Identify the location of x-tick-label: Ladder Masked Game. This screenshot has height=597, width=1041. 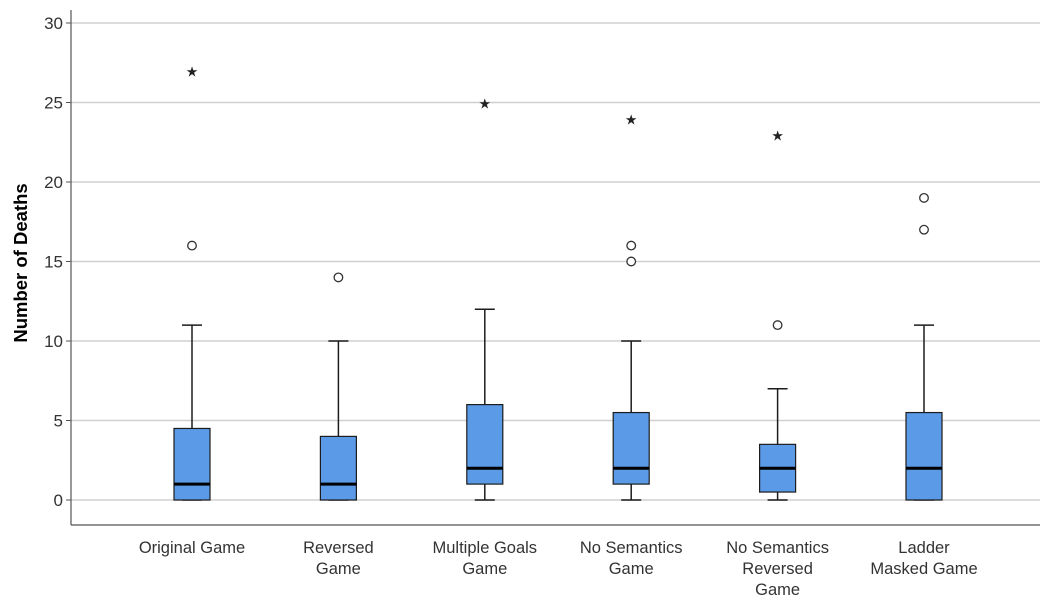
(923, 558).